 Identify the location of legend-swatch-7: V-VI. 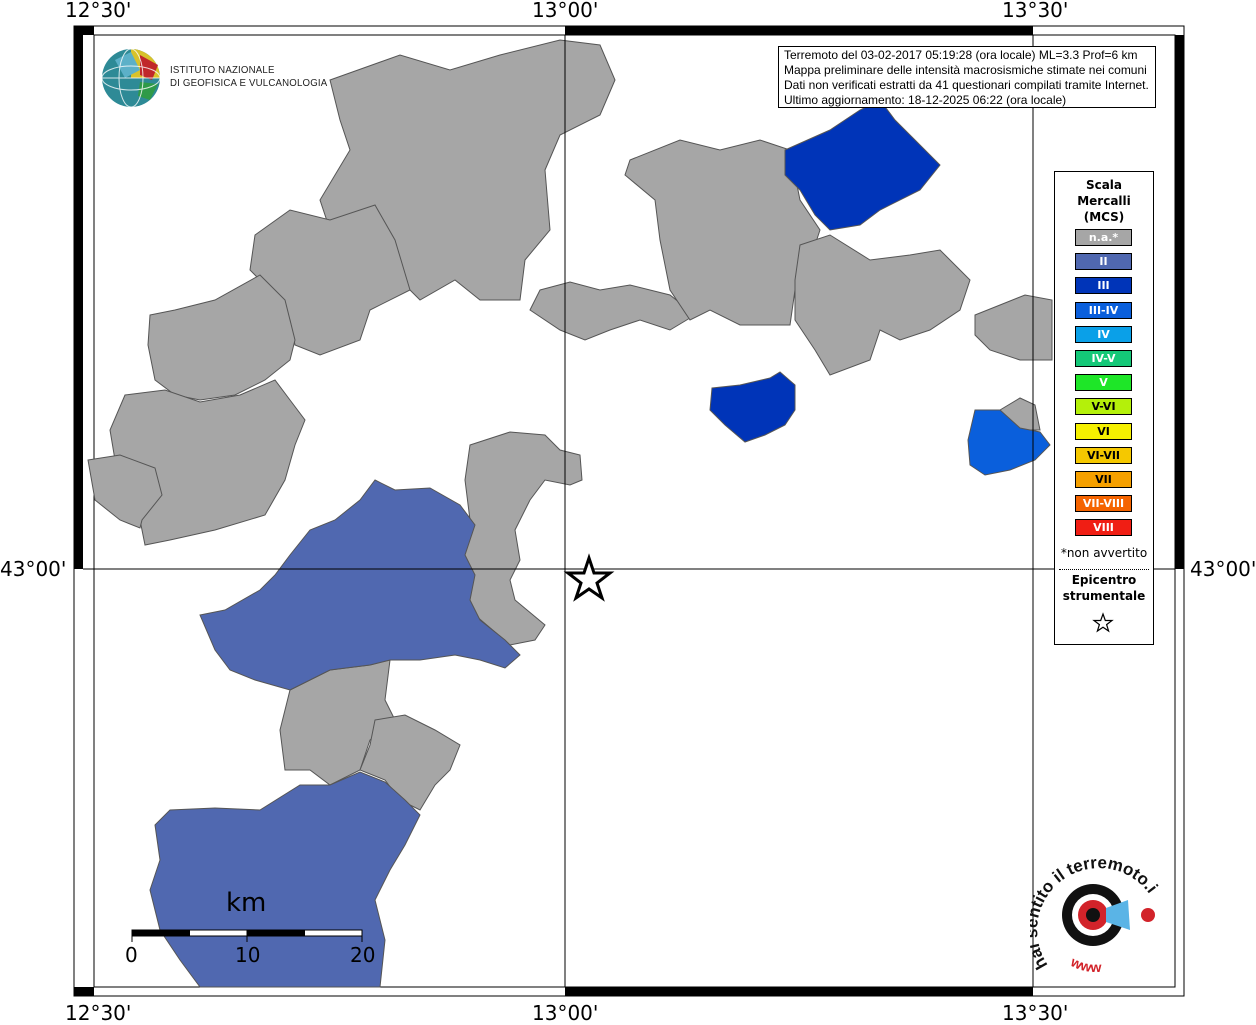
(1103, 407).